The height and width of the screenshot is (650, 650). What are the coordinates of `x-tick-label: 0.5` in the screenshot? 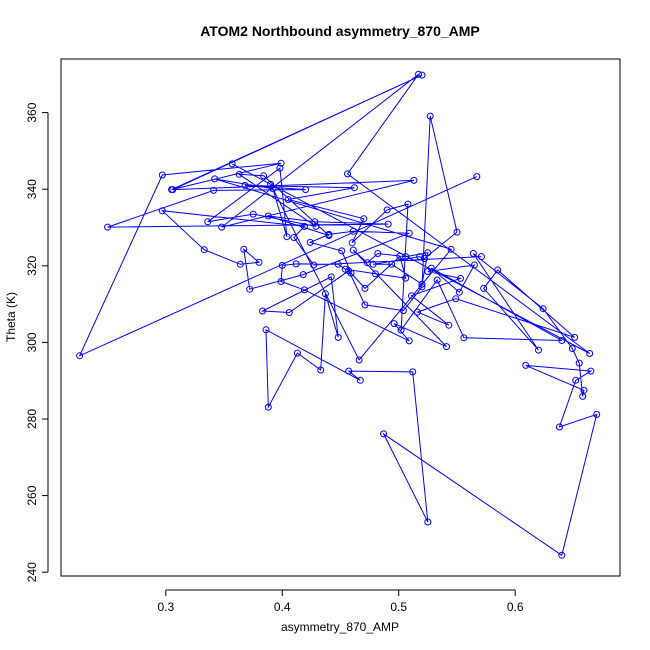 It's located at (398, 607).